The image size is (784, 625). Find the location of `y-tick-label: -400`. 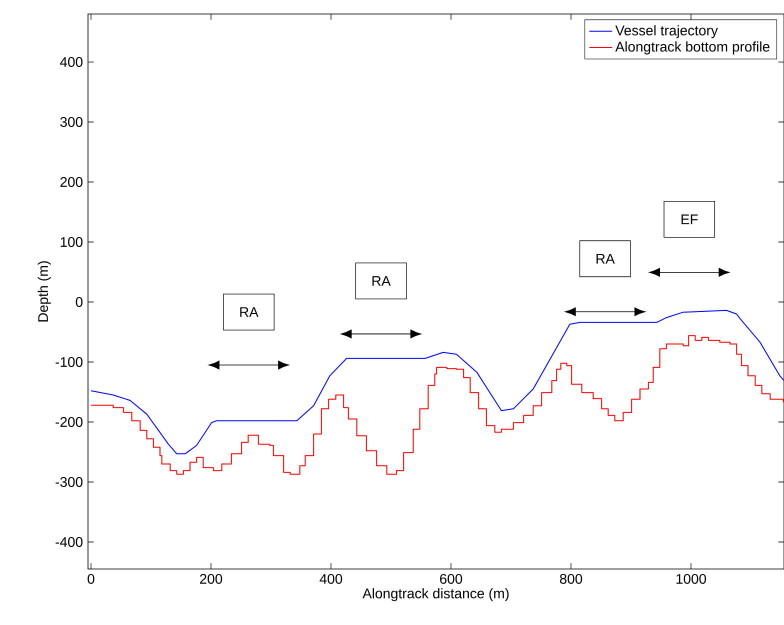

y-tick-label: -400 is located at coordinates (69, 542).